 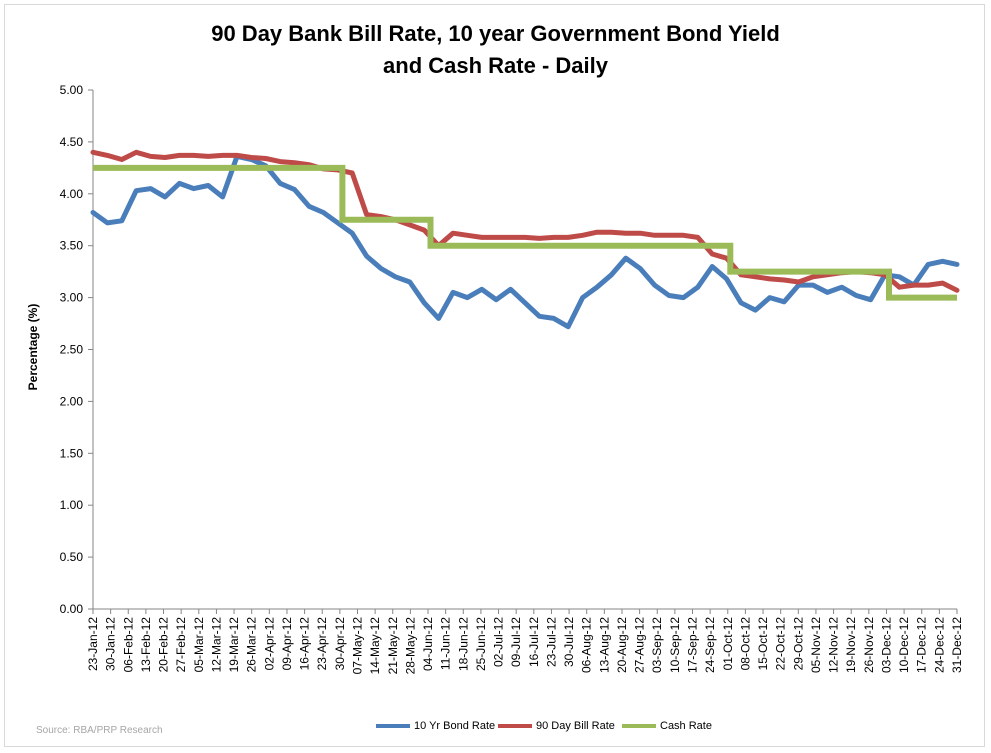 I want to click on legend-item-bond: 10 Yr Bond Rate, so click(x=435, y=726).